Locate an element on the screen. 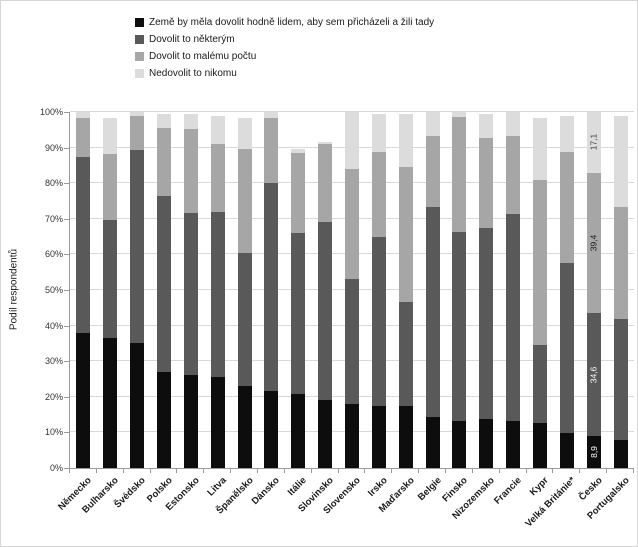 Image resolution: width=638 pixels, height=547 pixels. bar-Francie is located at coordinates (513, 290).